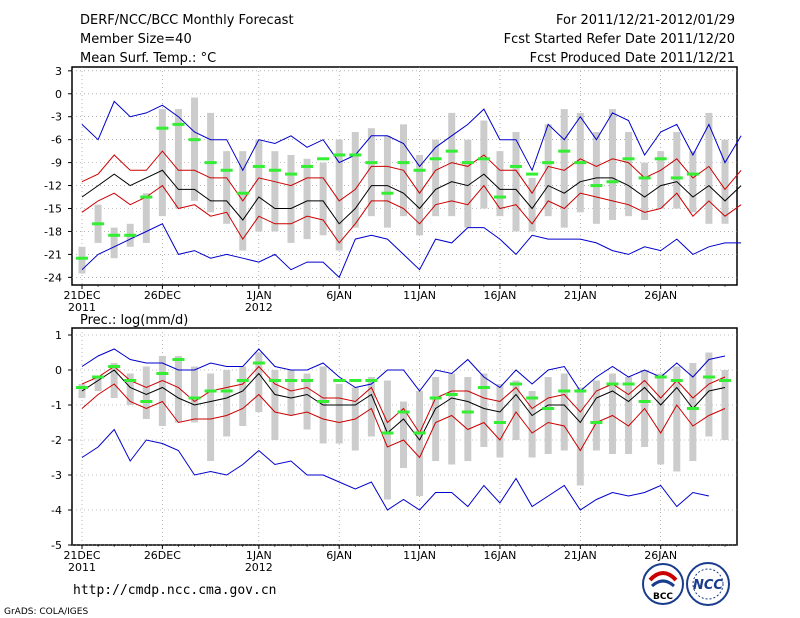  I want to click on y-tick-label: 3, so click(58, 71).